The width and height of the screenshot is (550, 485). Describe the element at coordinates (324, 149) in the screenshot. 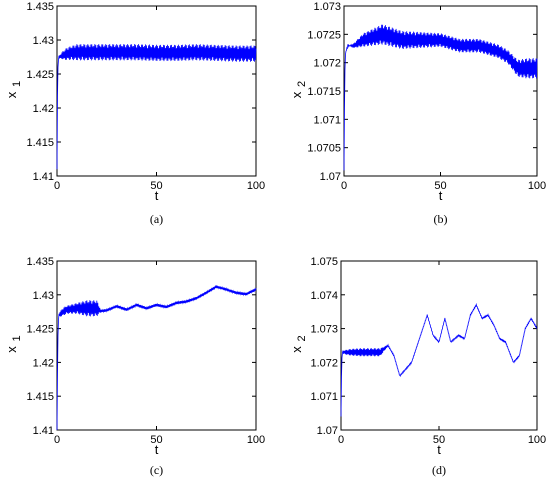

I see `y-tick-label: 1.0705` at that location.